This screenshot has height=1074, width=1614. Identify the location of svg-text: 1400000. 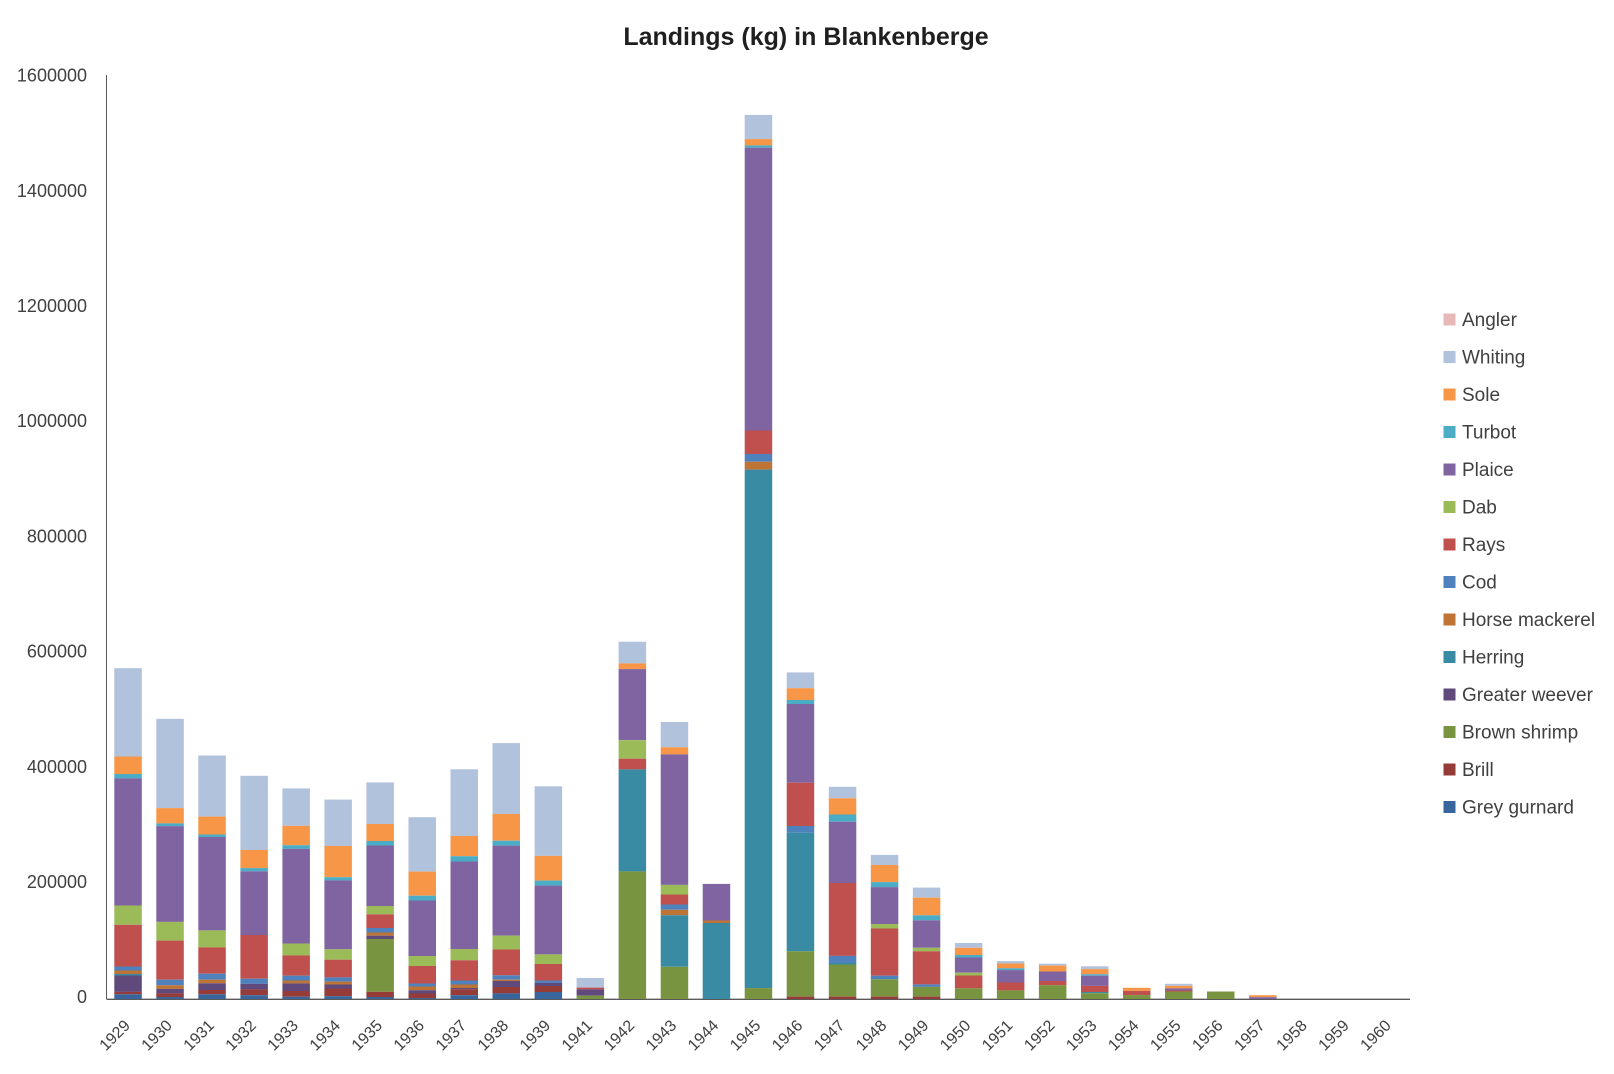
(52, 191).